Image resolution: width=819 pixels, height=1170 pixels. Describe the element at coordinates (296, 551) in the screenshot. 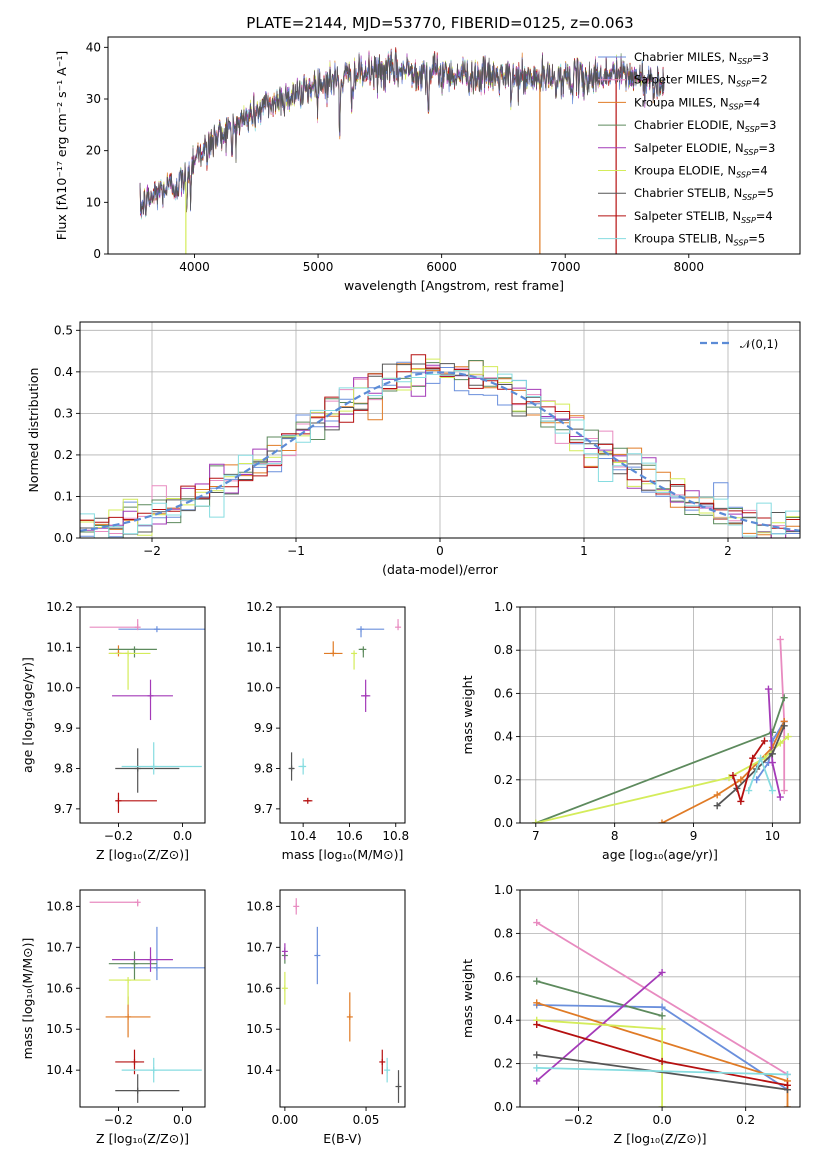

I see `xtick-label: −1` at that location.